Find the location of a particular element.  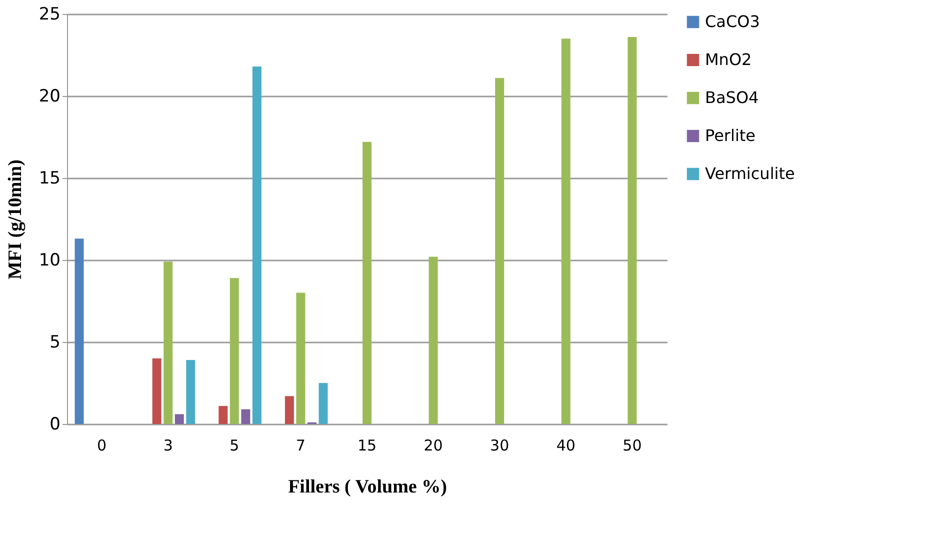

x-tick-label: 30 is located at coordinates (500, 445).